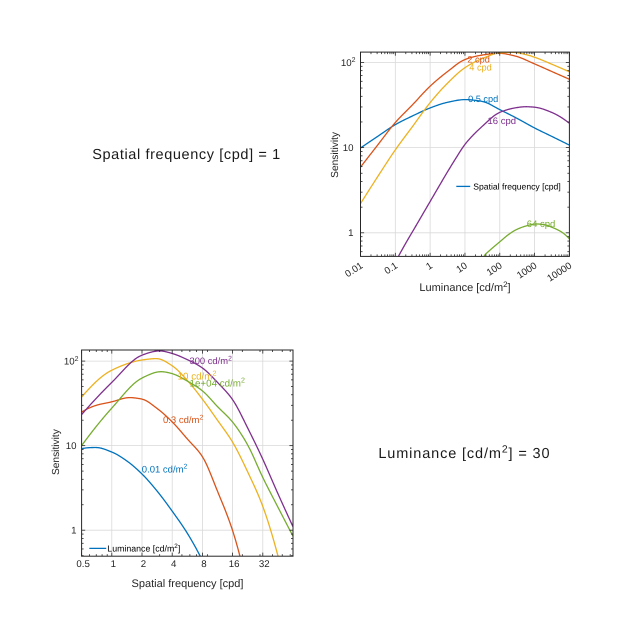 The image size is (630, 635). Describe the element at coordinates (264, 564) in the screenshot. I see `svg-text: 32` at that location.